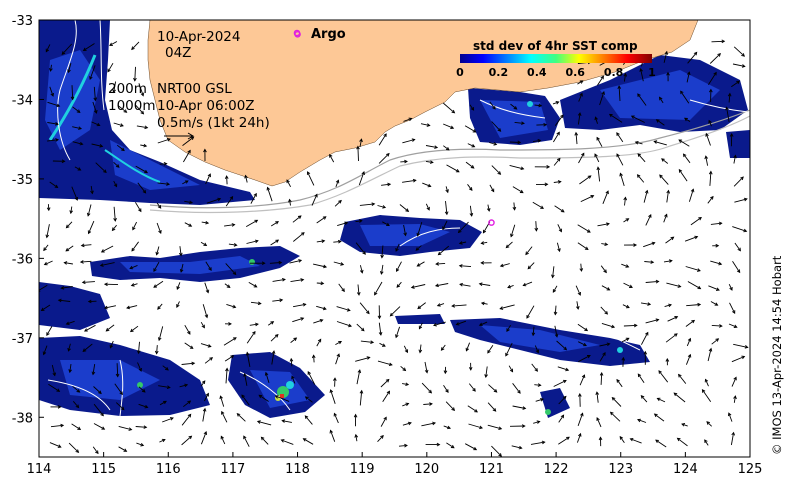 This screenshot has width=791, height=492. What do you see at coordinates (556, 72) in the screenshot?
I see `colorbar-ticks: 0 0.2 0.4 0.6 0.8 1` at bounding box center [556, 72].